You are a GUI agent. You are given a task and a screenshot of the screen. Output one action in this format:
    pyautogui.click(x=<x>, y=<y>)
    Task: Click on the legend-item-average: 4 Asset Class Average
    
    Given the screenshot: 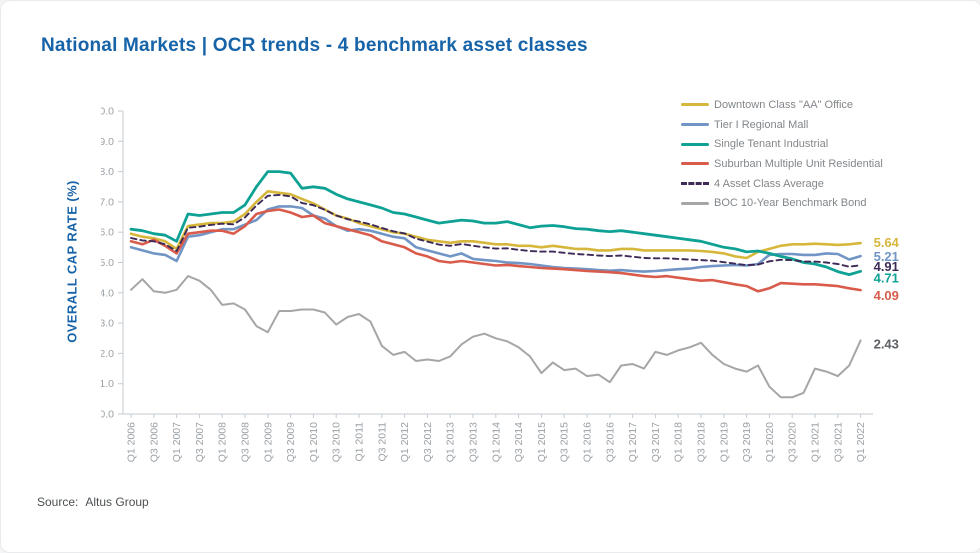 What is the action you would take?
    pyautogui.click(x=782, y=184)
    